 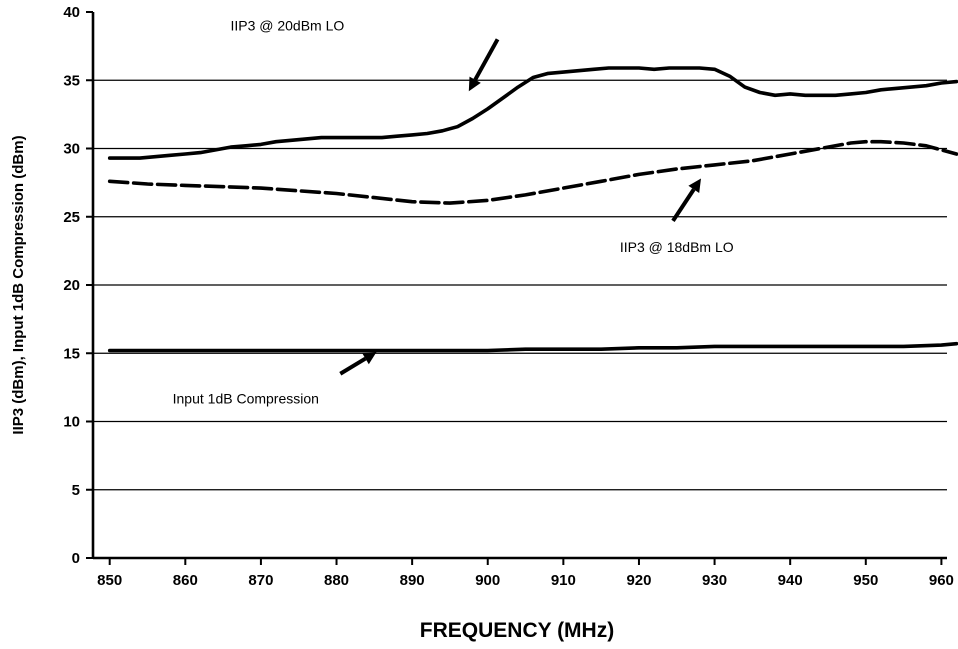 I want to click on y-tick-label: 20, so click(x=71, y=285).